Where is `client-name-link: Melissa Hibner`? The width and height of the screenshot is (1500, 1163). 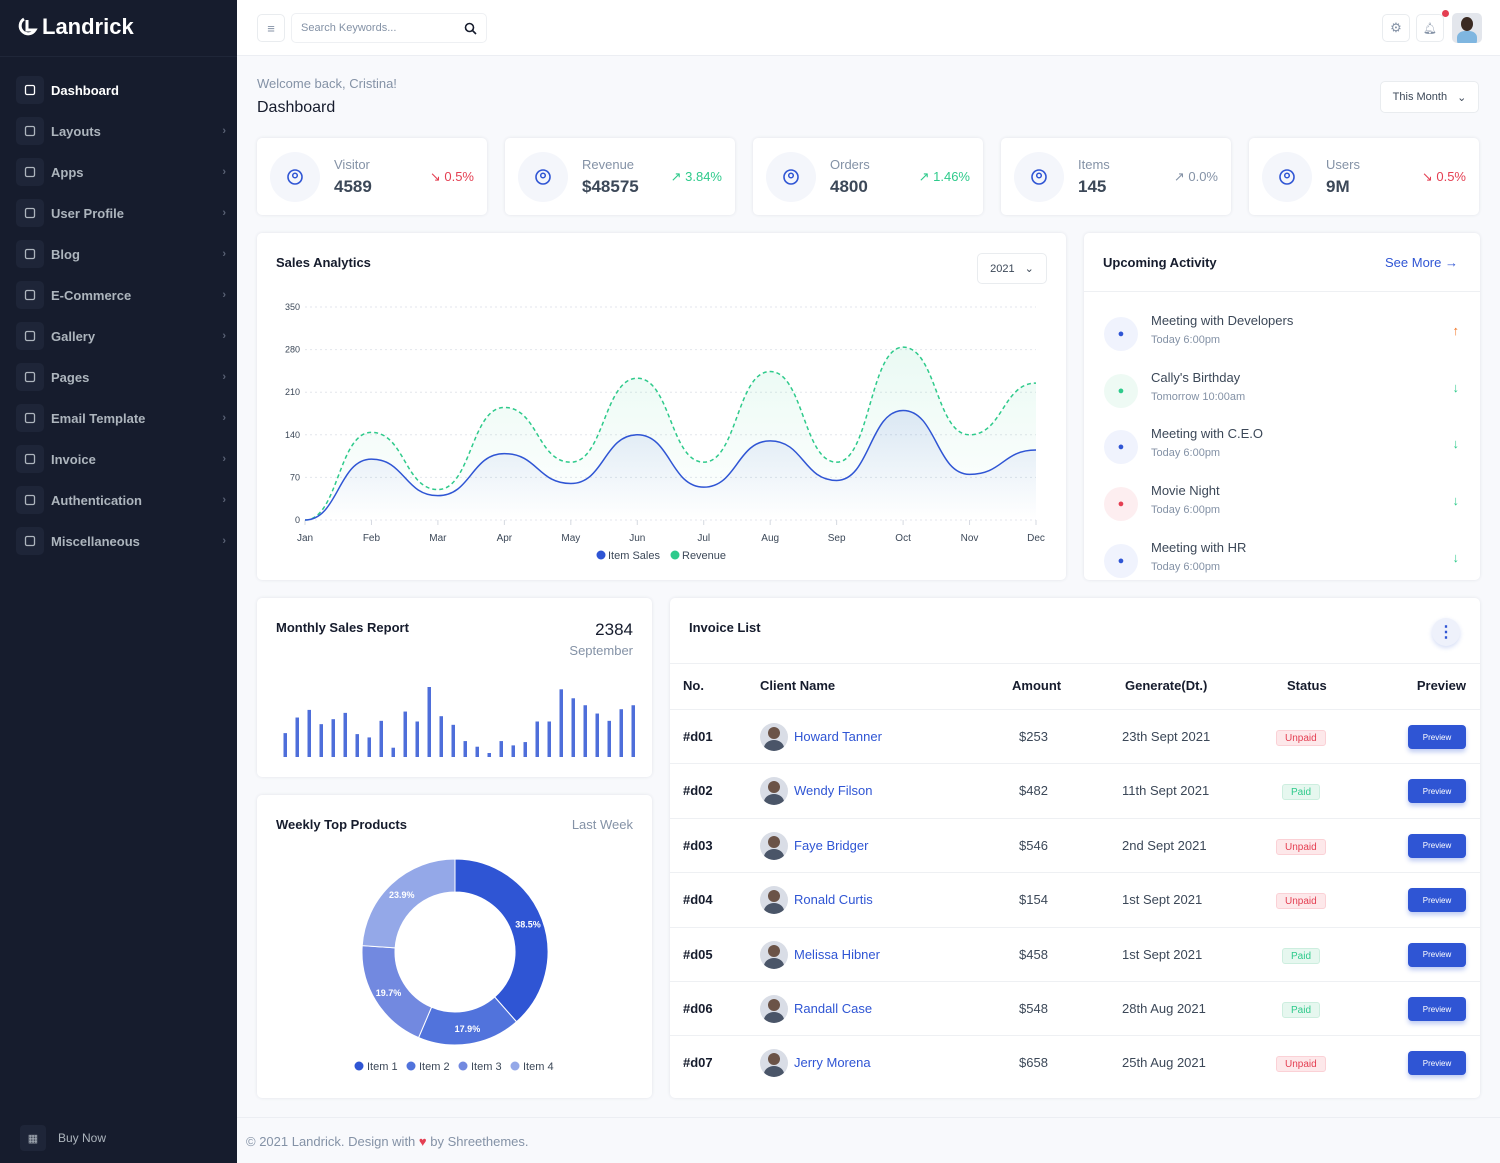
client-name-link: Melissa Hibner is located at coordinates (837, 954).